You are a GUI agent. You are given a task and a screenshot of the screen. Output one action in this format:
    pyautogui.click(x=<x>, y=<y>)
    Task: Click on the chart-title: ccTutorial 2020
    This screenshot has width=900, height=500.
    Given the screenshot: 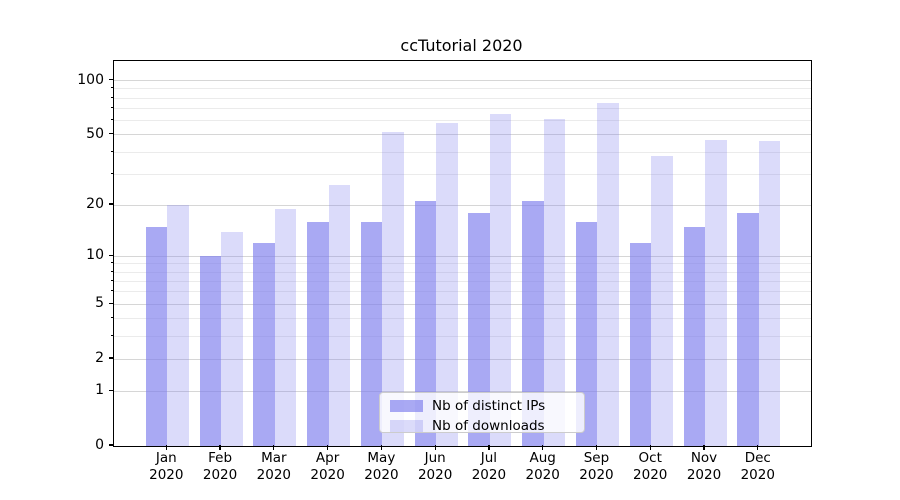 What is the action you would take?
    pyautogui.click(x=461, y=45)
    